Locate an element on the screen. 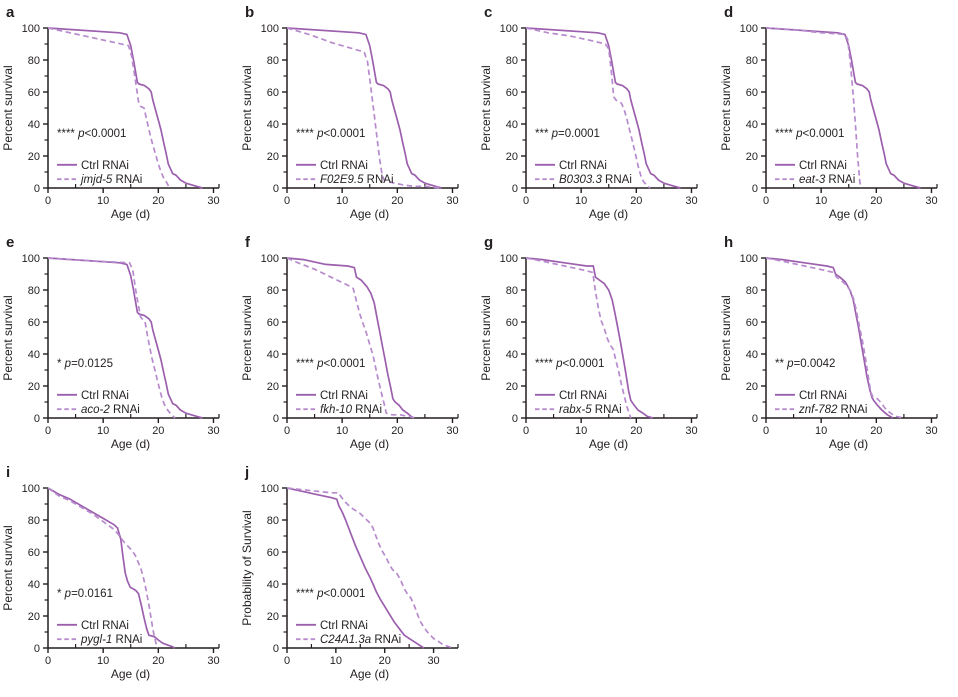 The image size is (958, 697). legend-label-treatment: fkh-10 RNAi is located at coordinates (351, 410).